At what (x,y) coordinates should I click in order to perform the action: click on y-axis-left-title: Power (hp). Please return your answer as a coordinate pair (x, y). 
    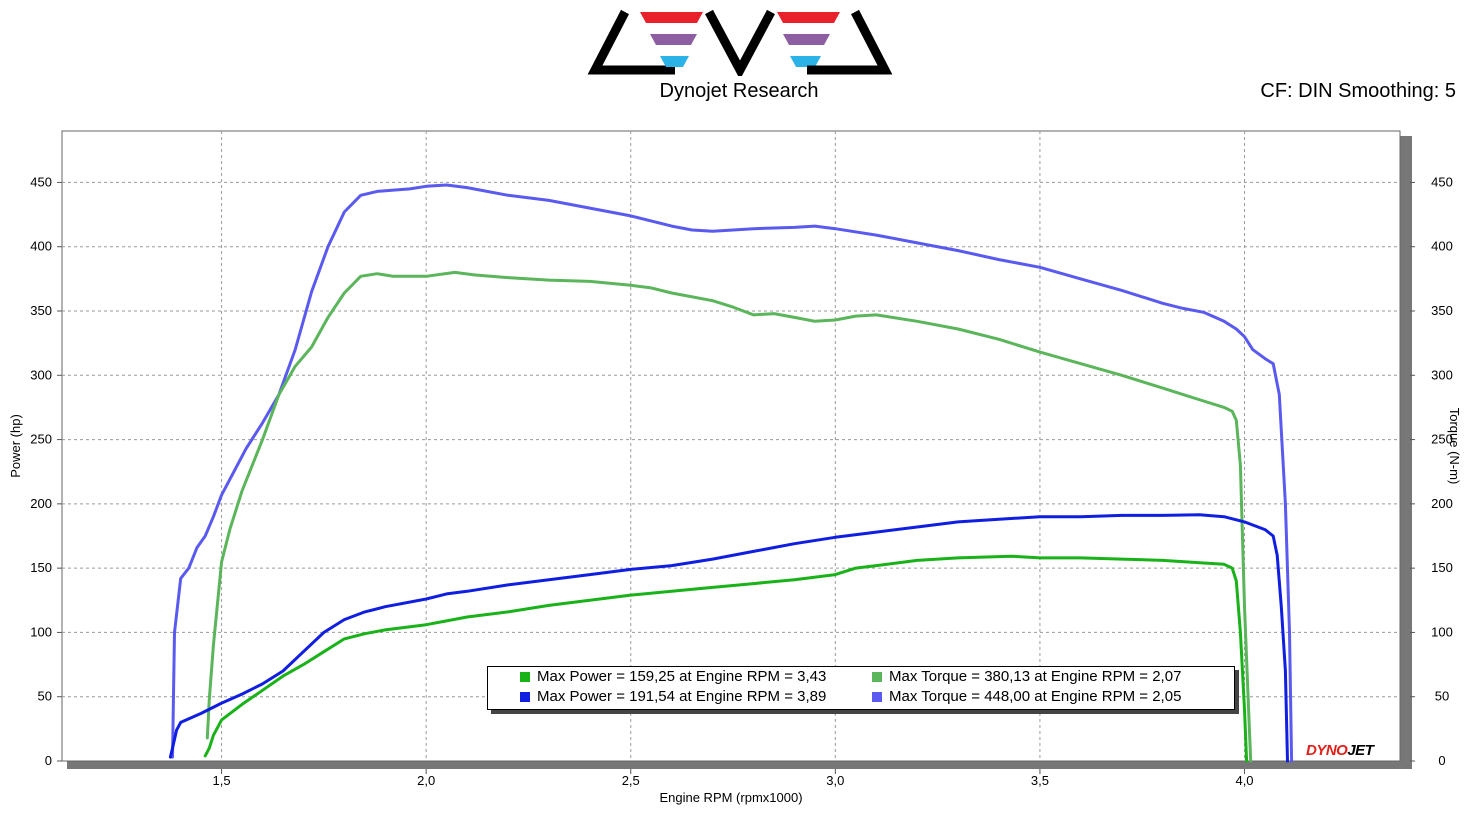
    Looking at the image, I should click on (15, 446).